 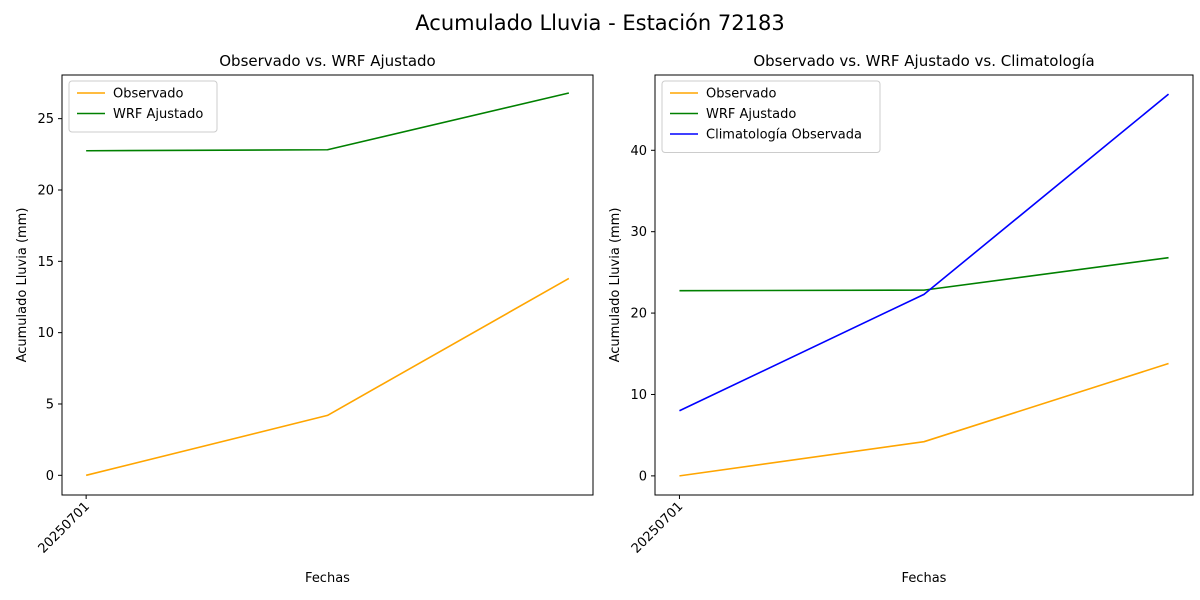 I want to click on y-tick-label: 25, so click(x=45, y=119).